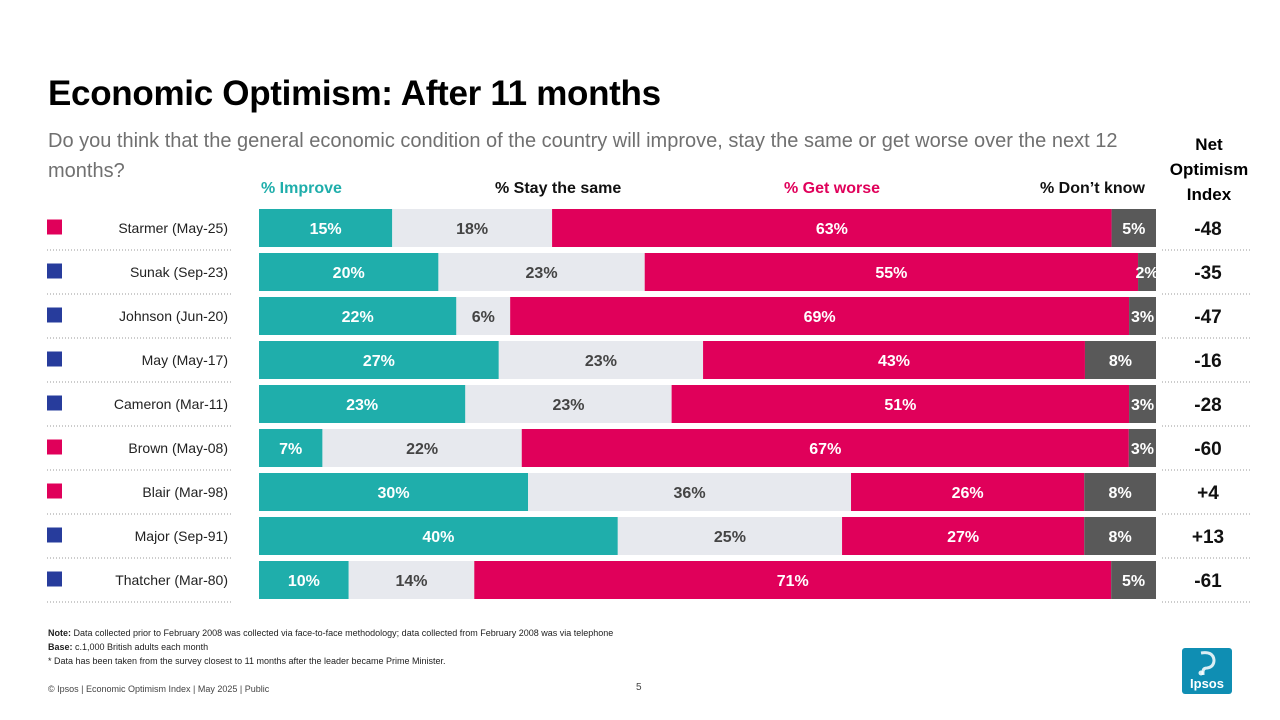 This screenshot has width=1280, height=720. I want to click on page-title: Economic Optimism: After 11 months, so click(354, 93).